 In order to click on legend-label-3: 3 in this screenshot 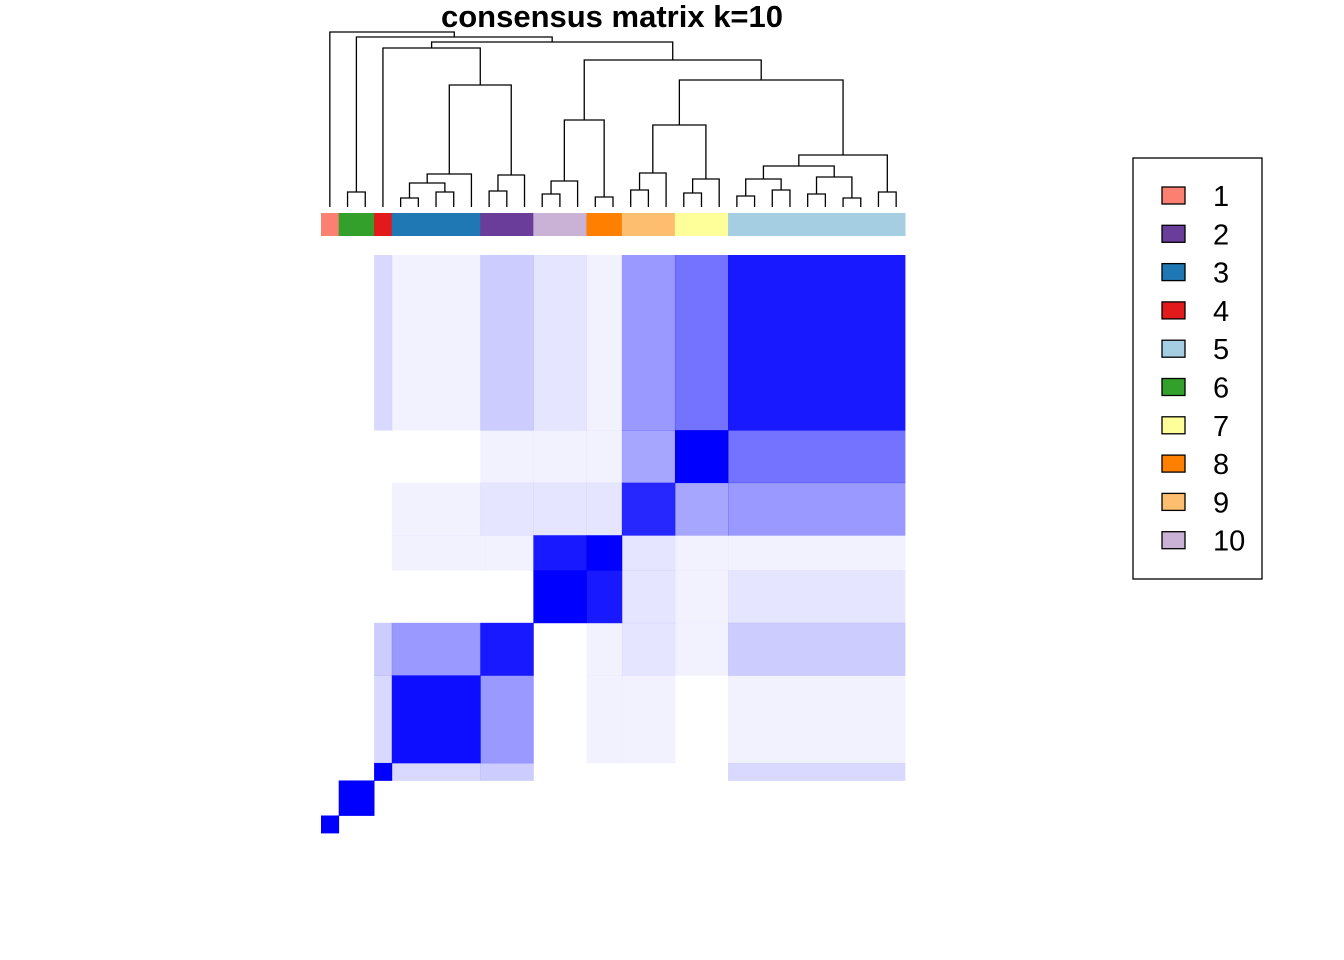, I will do `click(1221, 274)`.